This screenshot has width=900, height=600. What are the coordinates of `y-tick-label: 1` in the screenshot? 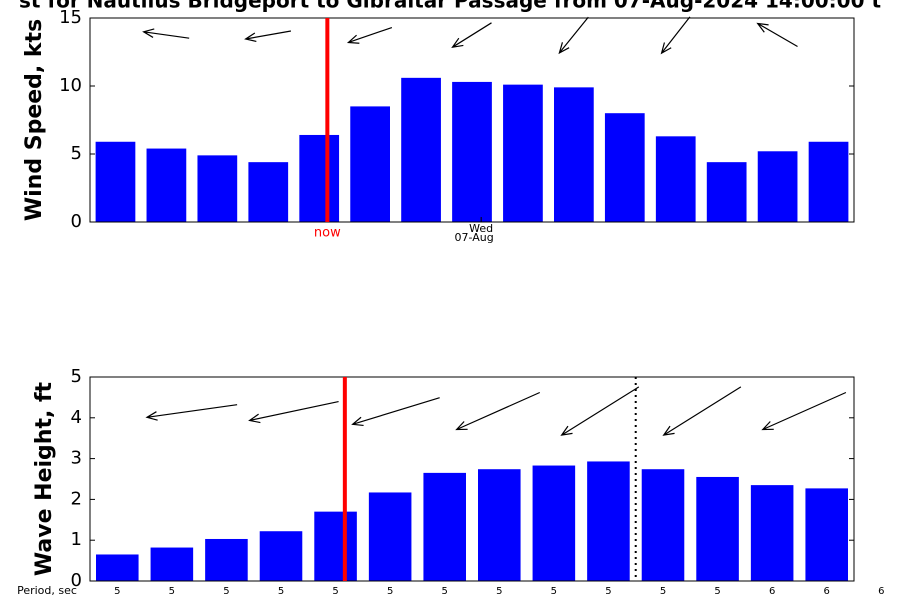 It's located at (76, 539).